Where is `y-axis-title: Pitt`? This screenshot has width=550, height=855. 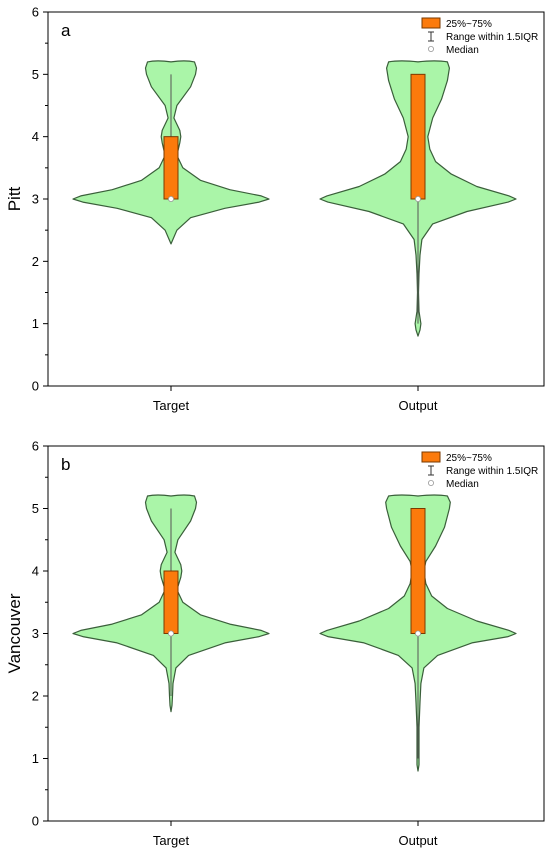
y-axis-title: Pitt is located at coordinates (14, 198).